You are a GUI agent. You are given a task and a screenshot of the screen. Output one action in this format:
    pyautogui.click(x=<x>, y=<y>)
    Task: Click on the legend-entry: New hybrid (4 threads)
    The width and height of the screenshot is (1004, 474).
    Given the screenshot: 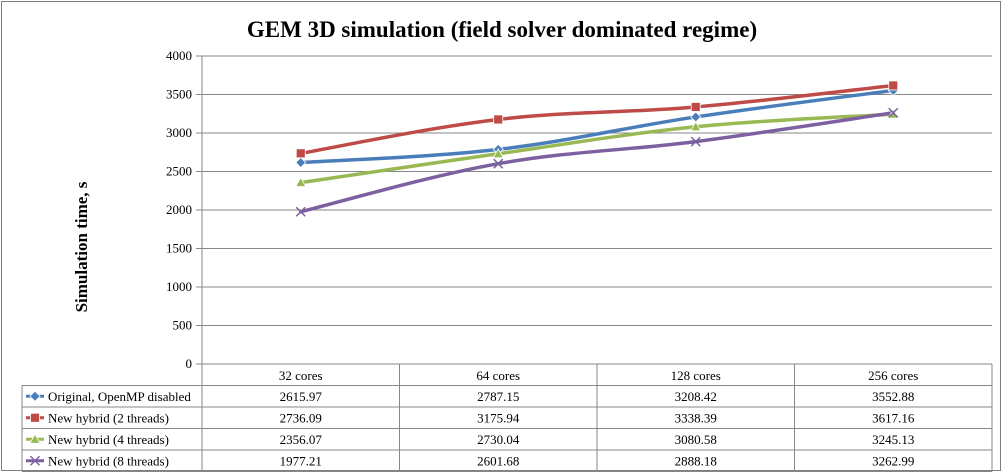 What is the action you would take?
    pyautogui.click(x=108, y=439)
    